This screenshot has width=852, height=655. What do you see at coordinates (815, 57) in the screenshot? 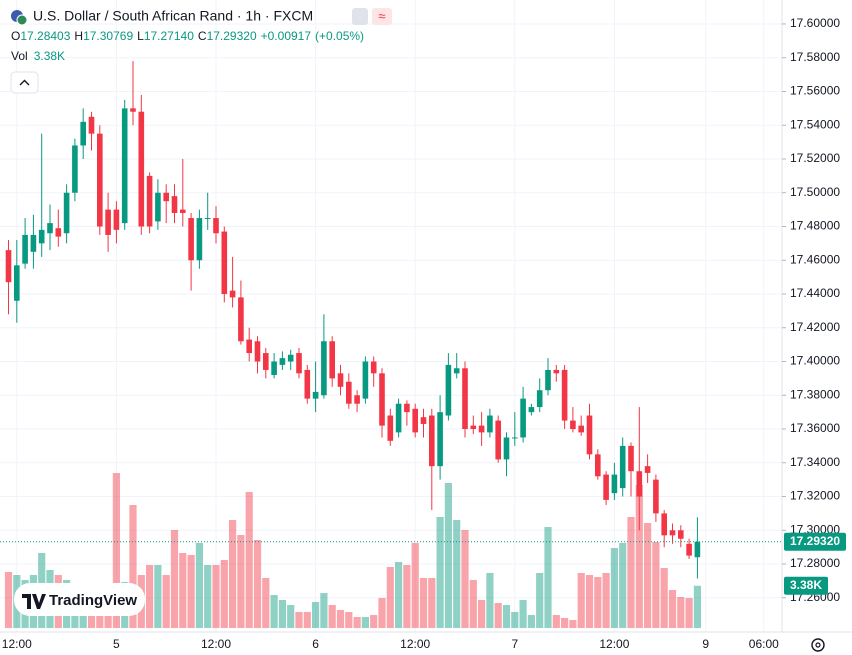
I see `y-tick-label: 17.58000` at bounding box center [815, 57].